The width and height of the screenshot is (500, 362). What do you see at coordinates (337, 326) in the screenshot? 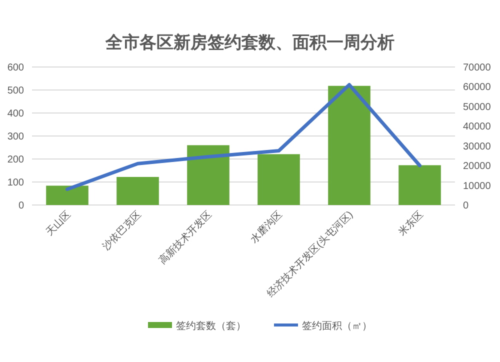
I see `legend-label: 签约面积（㎡）` at bounding box center [337, 326].